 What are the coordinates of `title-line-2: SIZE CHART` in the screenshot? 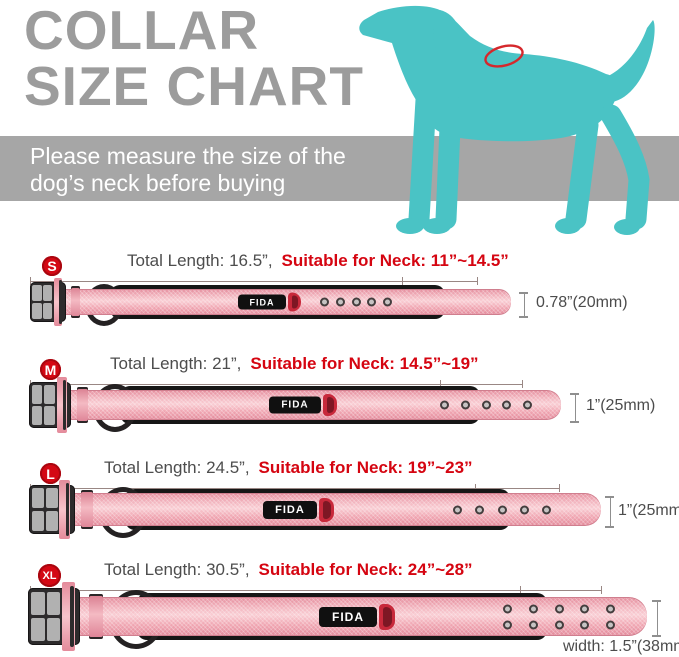 It's located at (194, 86).